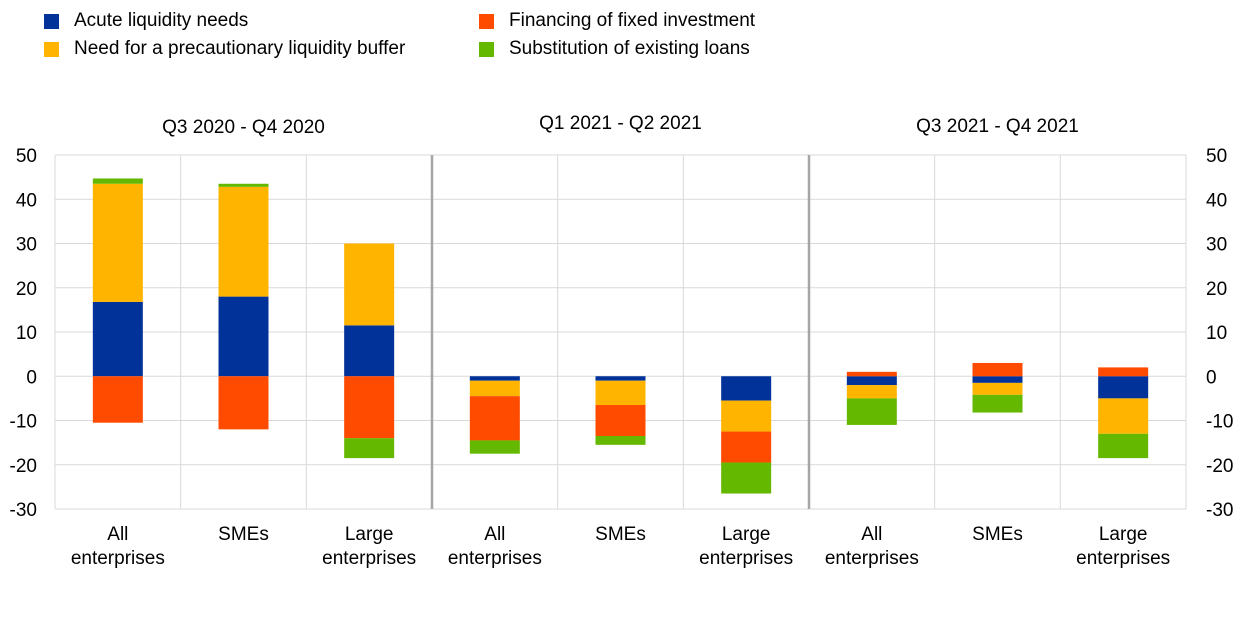 Image resolution: width=1240 pixels, height=619 pixels. What do you see at coordinates (26, 245) in the screenshot?
I see `y-tick-label-left: 30` at bounding box center [26, 245].